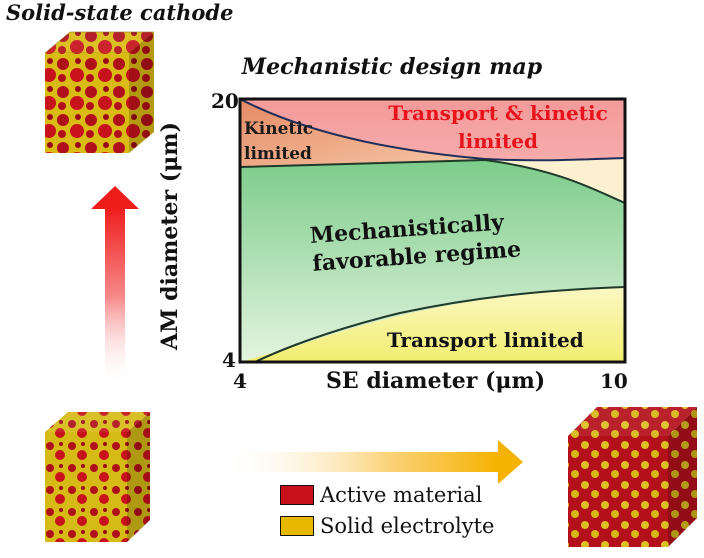 The image size is (704, 558). Describe the element at coordinates (632, 477) in the screenshot. I see `cube-bottom-right` at that location.